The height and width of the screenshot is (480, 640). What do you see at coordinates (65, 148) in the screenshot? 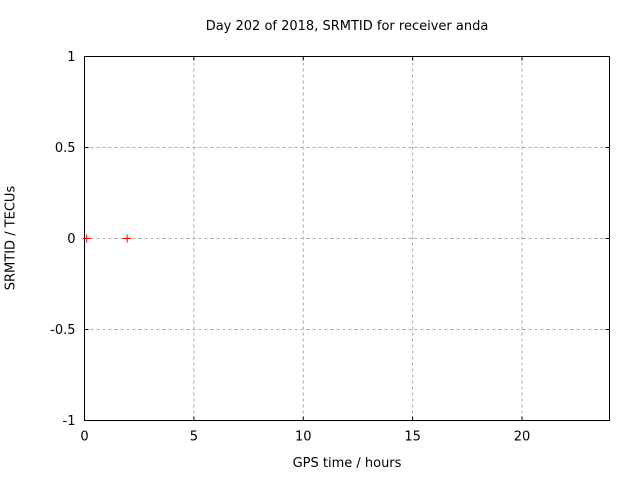
I see `y-tick-label: 0.5` at bounding box center [65, 148].